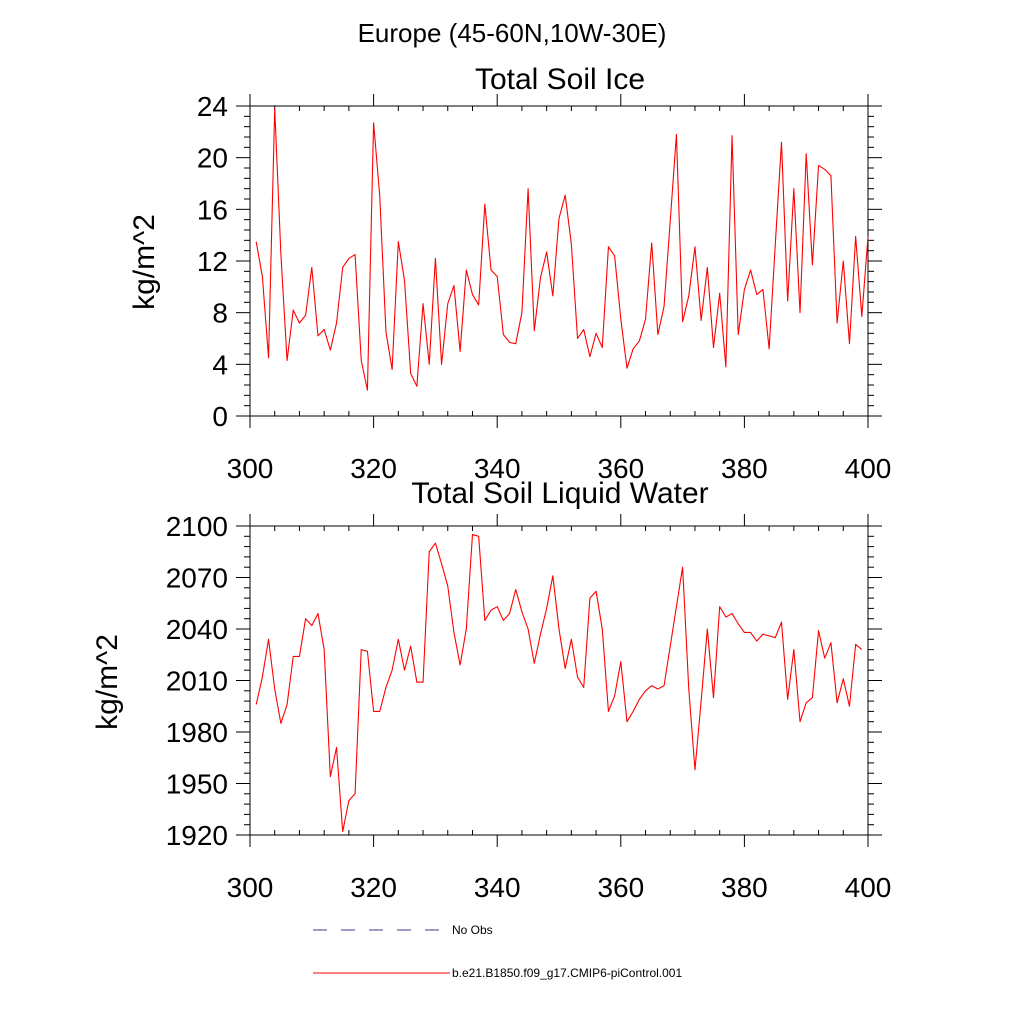 Image resolution: width=1024 pixels, height=1024 pixels. What do you see at coordinates (197, 835) in the screenshot?
I see `y-tick-label: 1920` at bounding box center [197, 835].